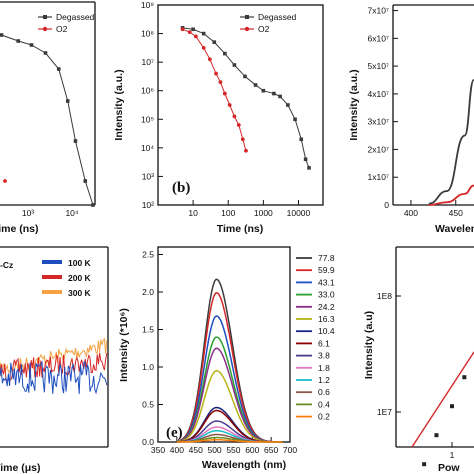 The width and height of the screenshot is (474, 474). I want to click on panel-b-x-label: Time (ns), so click(240, 229).